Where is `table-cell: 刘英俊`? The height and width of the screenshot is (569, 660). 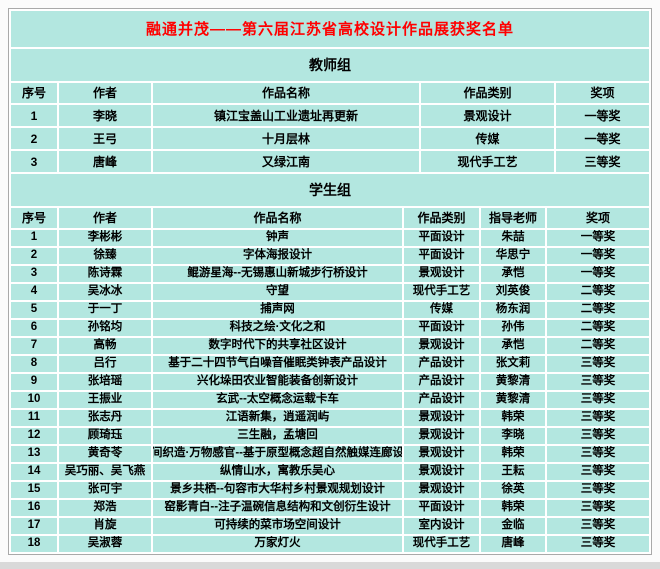 table-cell: 刘英俊 is located at coordinates (513, 292).